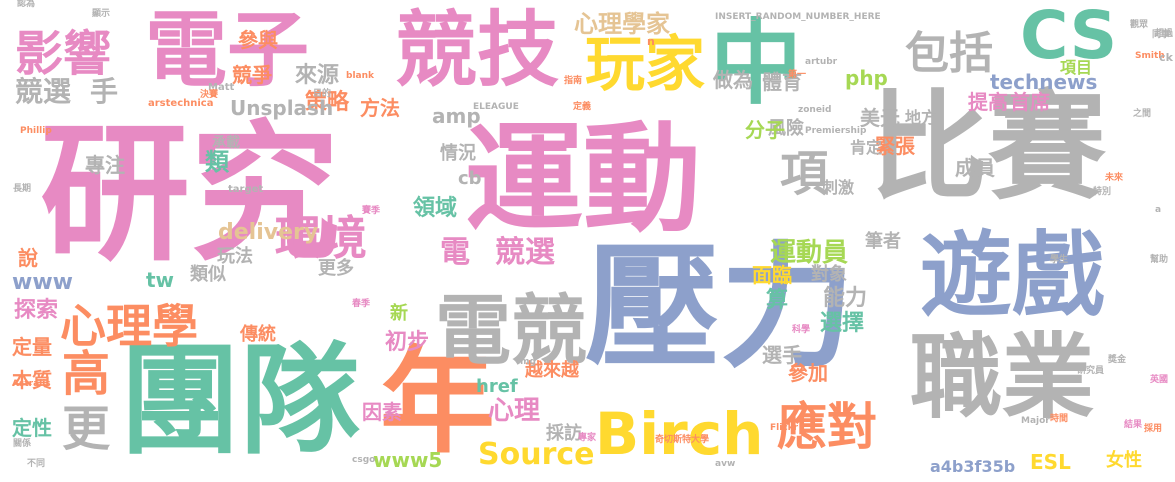 This screenshot has width=1175, height=482. I want to click on word-cloud-word: 選擇, so click(842, 323).